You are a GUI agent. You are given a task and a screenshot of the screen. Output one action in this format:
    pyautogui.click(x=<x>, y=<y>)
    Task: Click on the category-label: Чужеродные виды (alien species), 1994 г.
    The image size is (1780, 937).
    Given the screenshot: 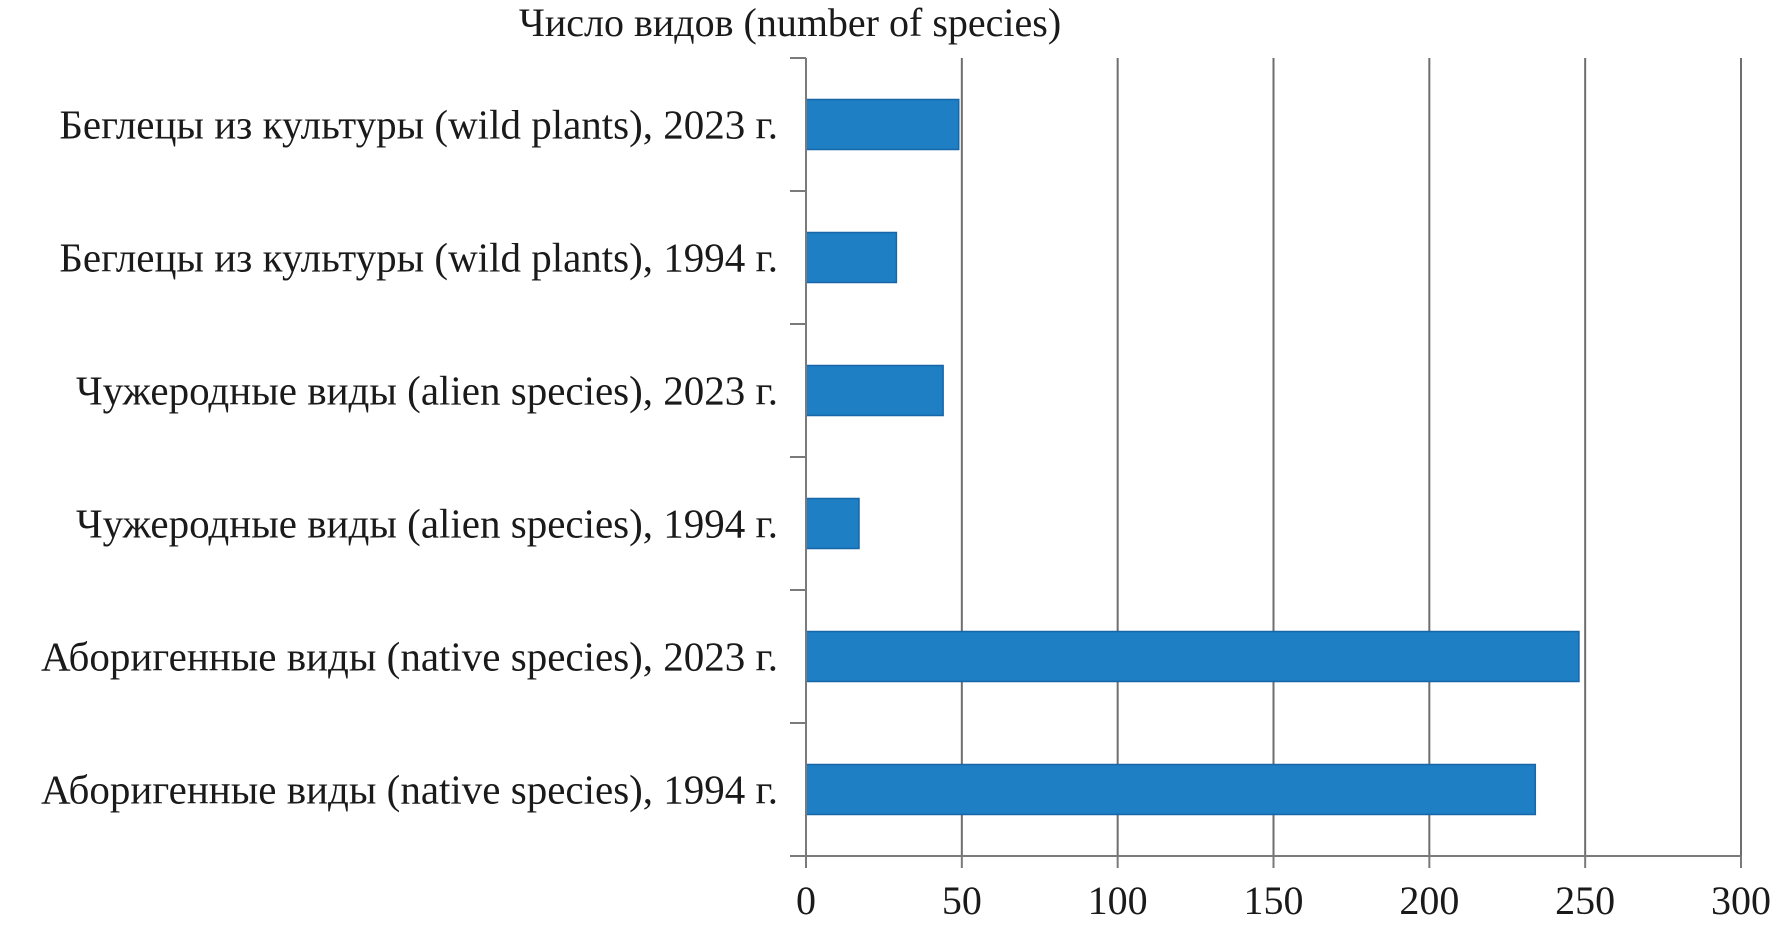 What is the action you would take?
    pyautogui.click(x=427, y=524)
    